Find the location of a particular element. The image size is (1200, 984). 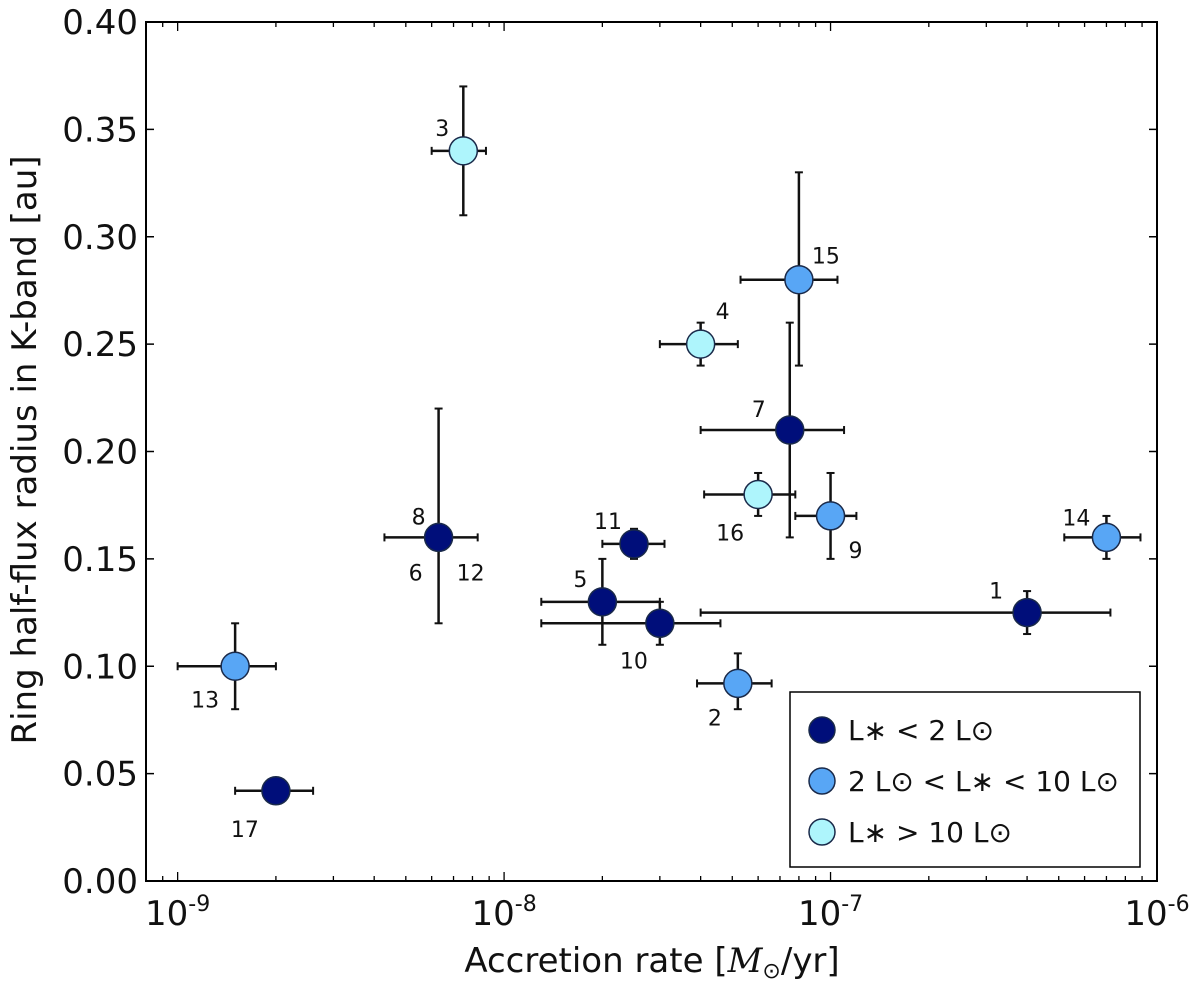

x-tick-label: 10⁻⁹ is located at coordinates (177, 913).